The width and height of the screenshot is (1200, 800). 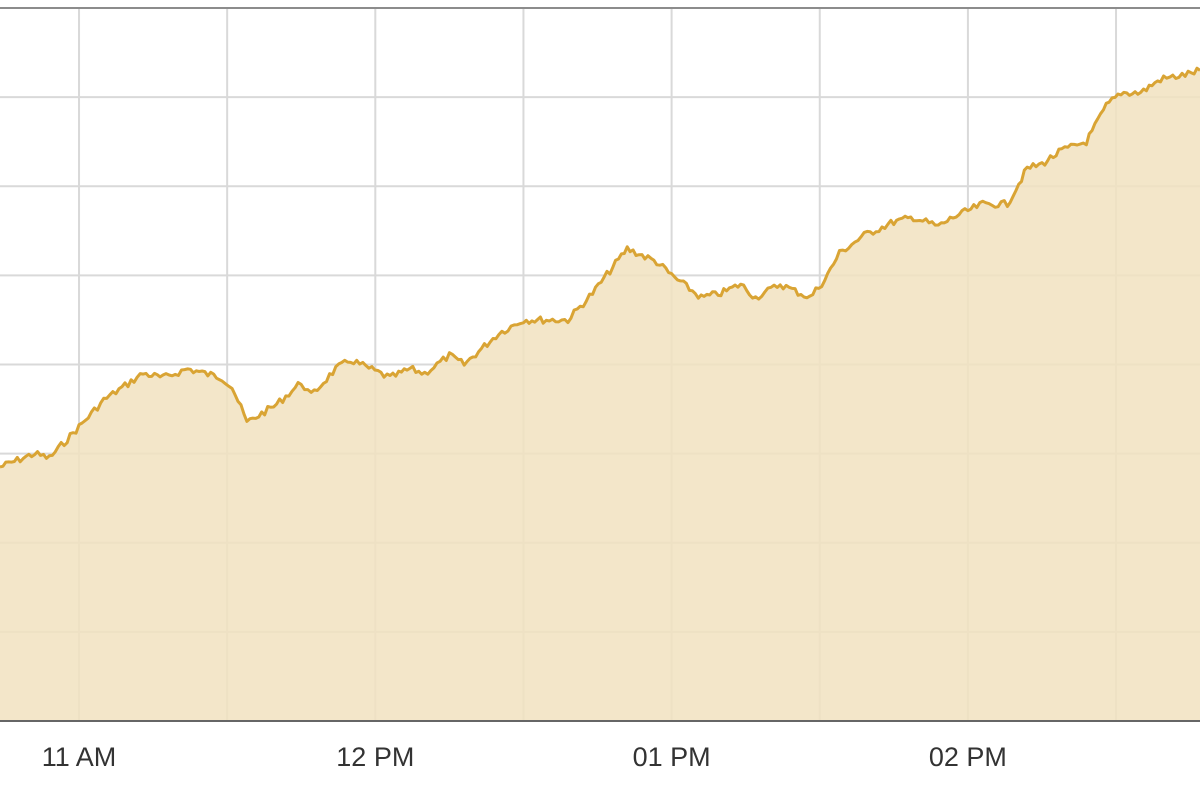 What do you see at coordinates (524, 757) in the screenshot?
I see `x-axis-ticks: 11 AM 12 PM 01 PM 02 PM` at bounding box center [524, 757].